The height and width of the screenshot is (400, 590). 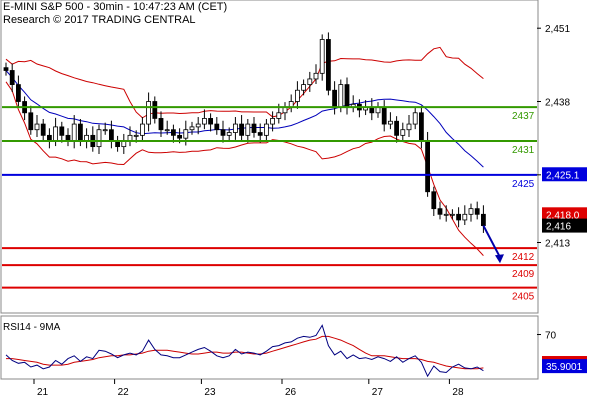 I want to click on price-ytick-label: 2,413, so click(x=557, y=244).